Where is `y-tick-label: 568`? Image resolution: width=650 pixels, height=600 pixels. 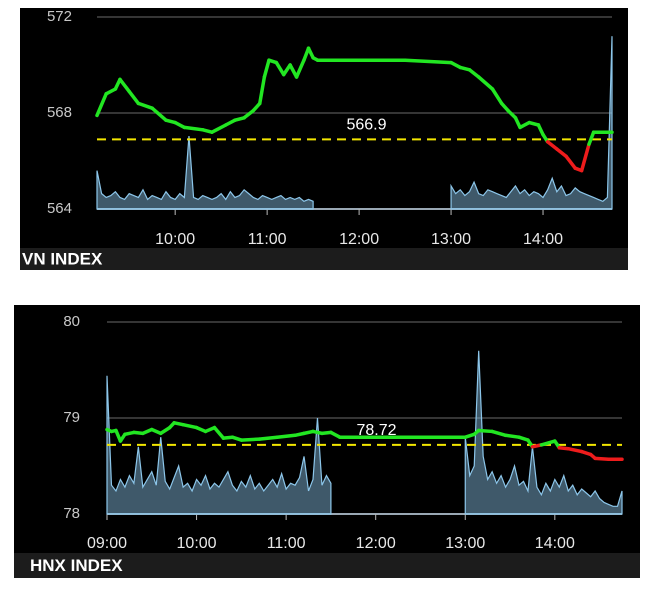
y-tick-label: 568 is located at coordinates (59, 112).